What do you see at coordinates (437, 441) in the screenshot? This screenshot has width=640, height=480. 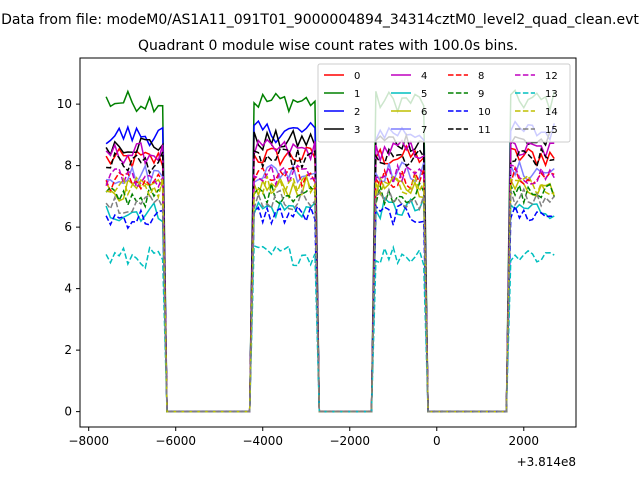 I see `x-tick-label: 0` at bounding box center [437, 441].